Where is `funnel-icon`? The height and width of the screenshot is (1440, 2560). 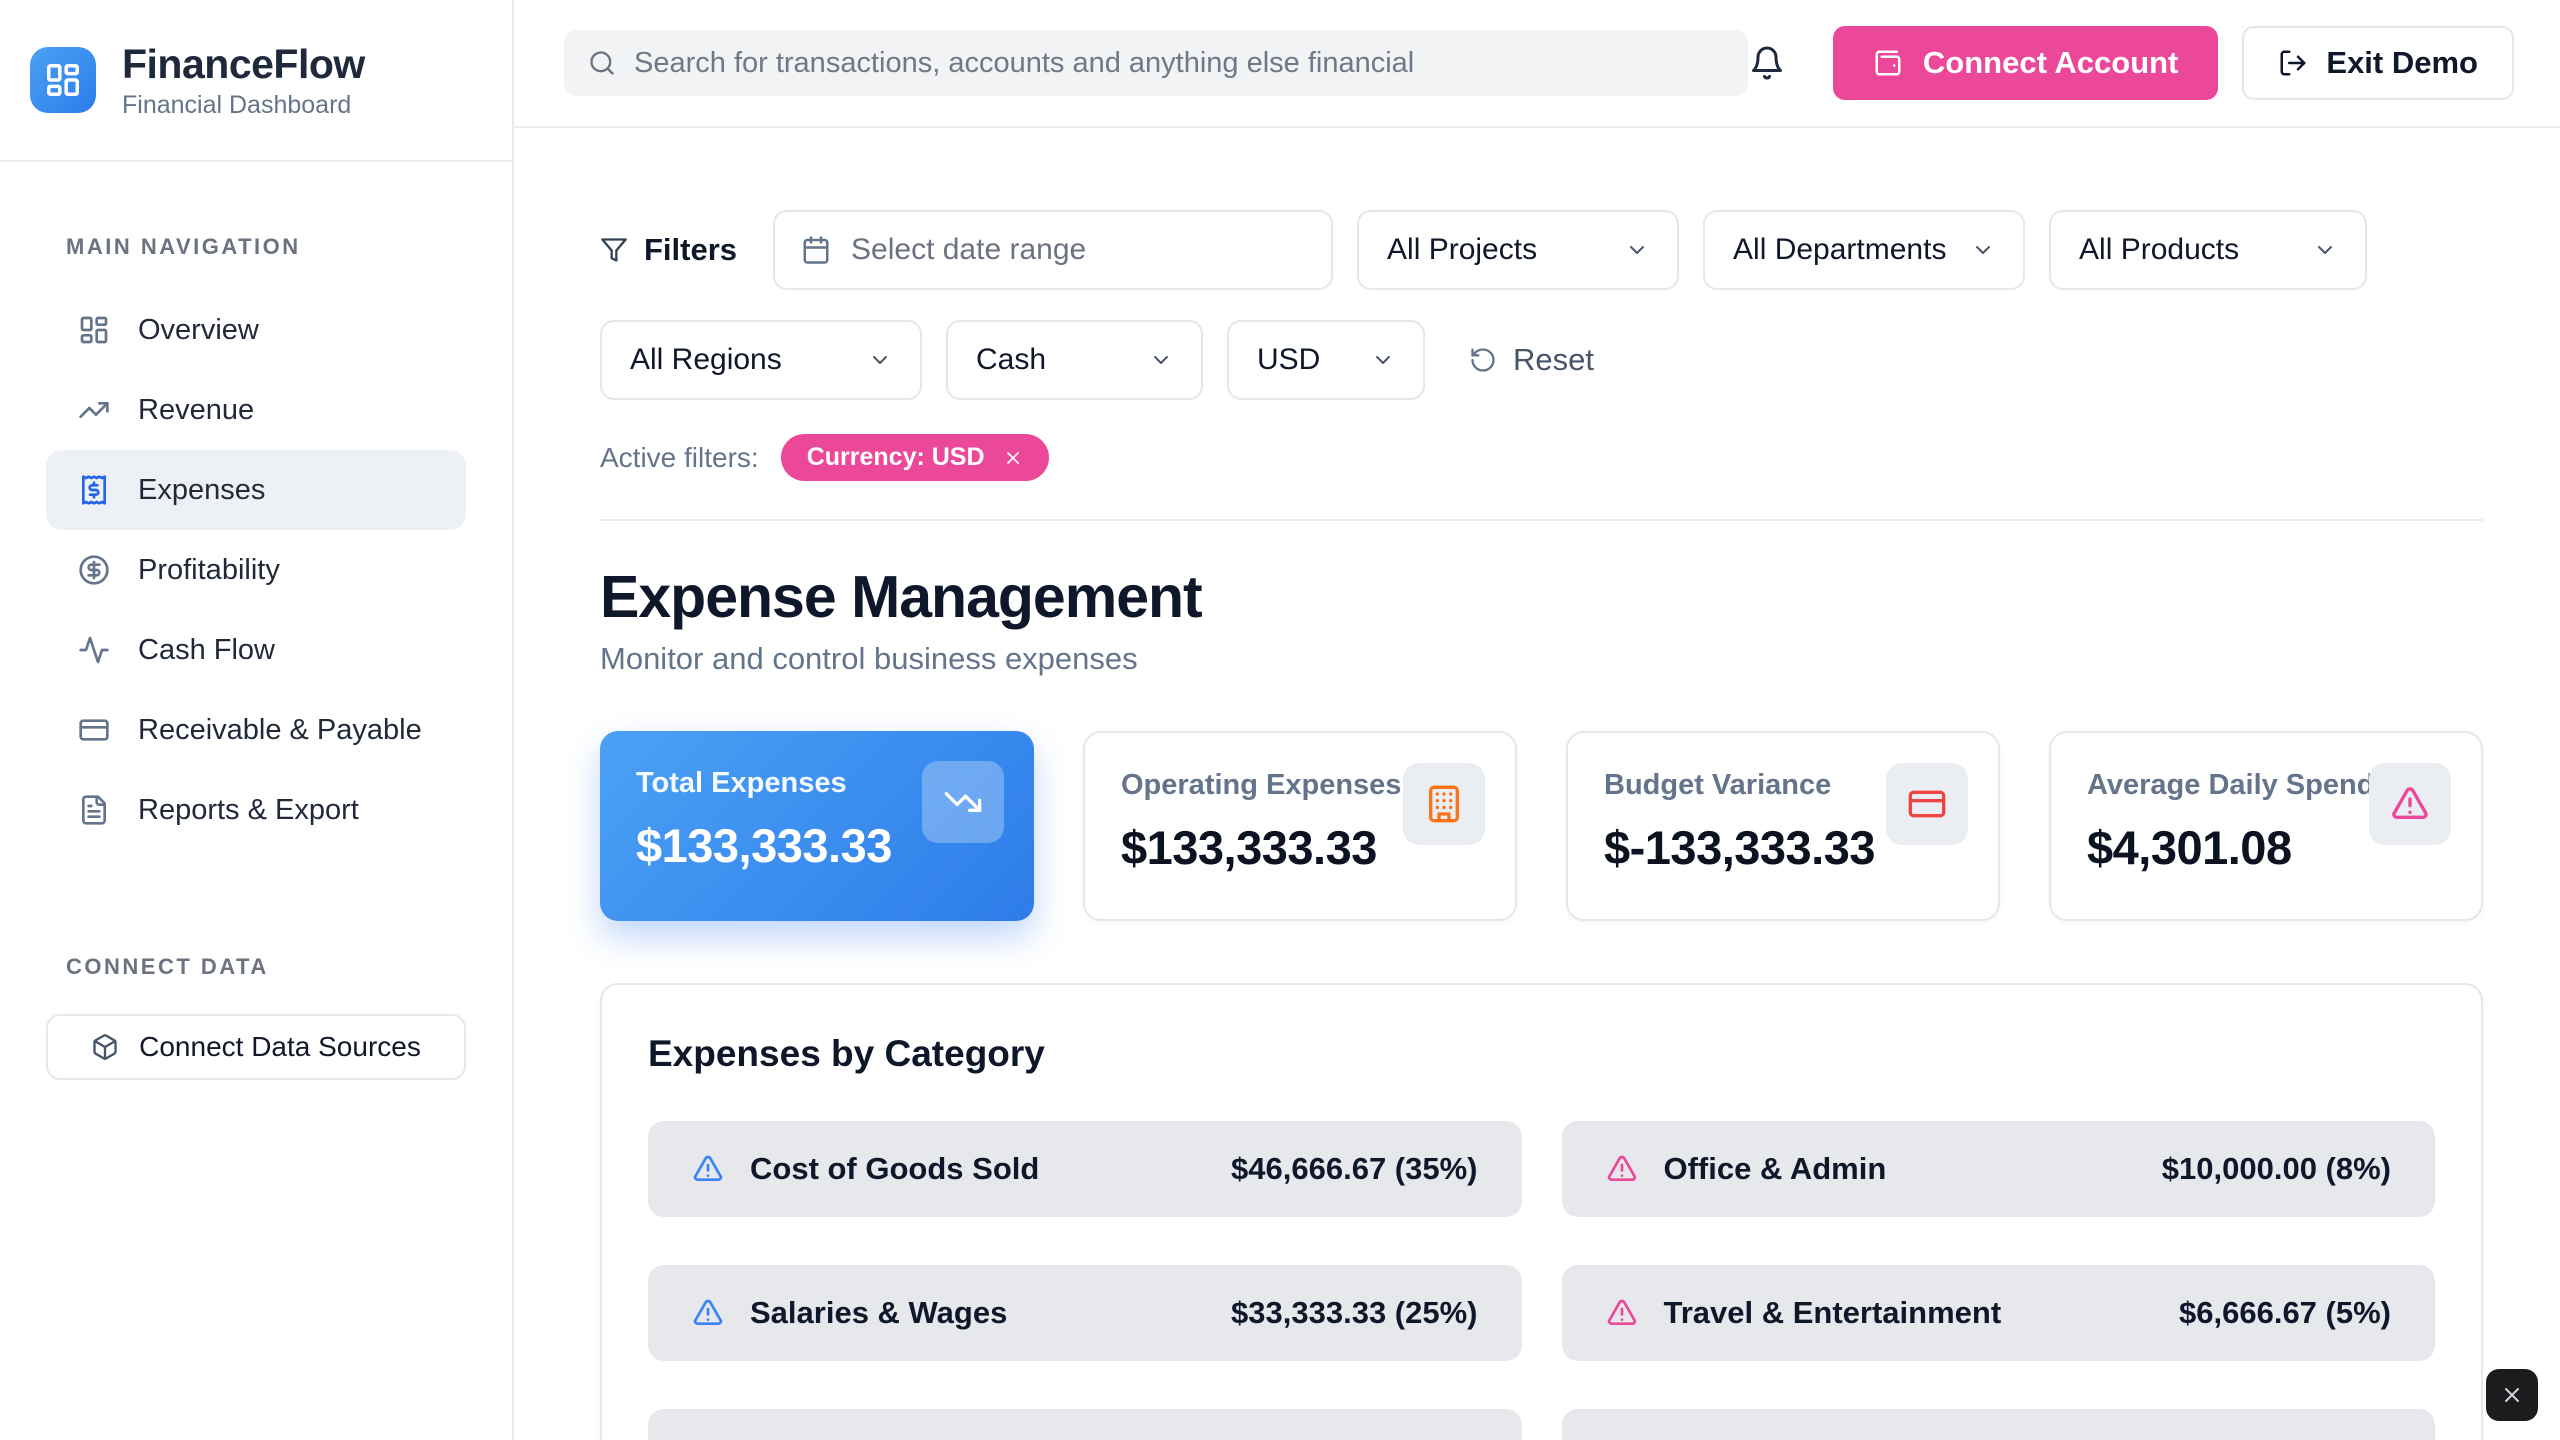 funnel-icon is located at coordinates (614, 250).